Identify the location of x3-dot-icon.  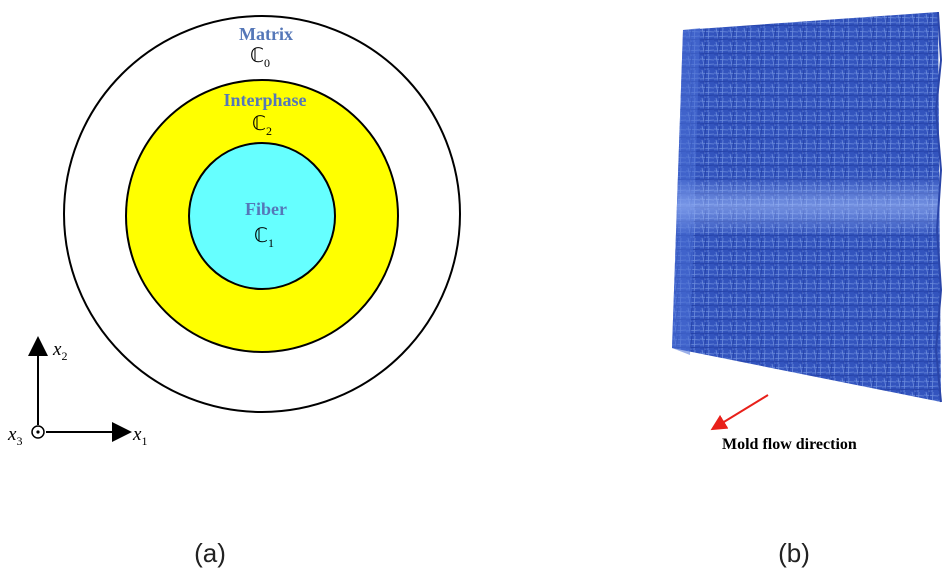
(38, 432).